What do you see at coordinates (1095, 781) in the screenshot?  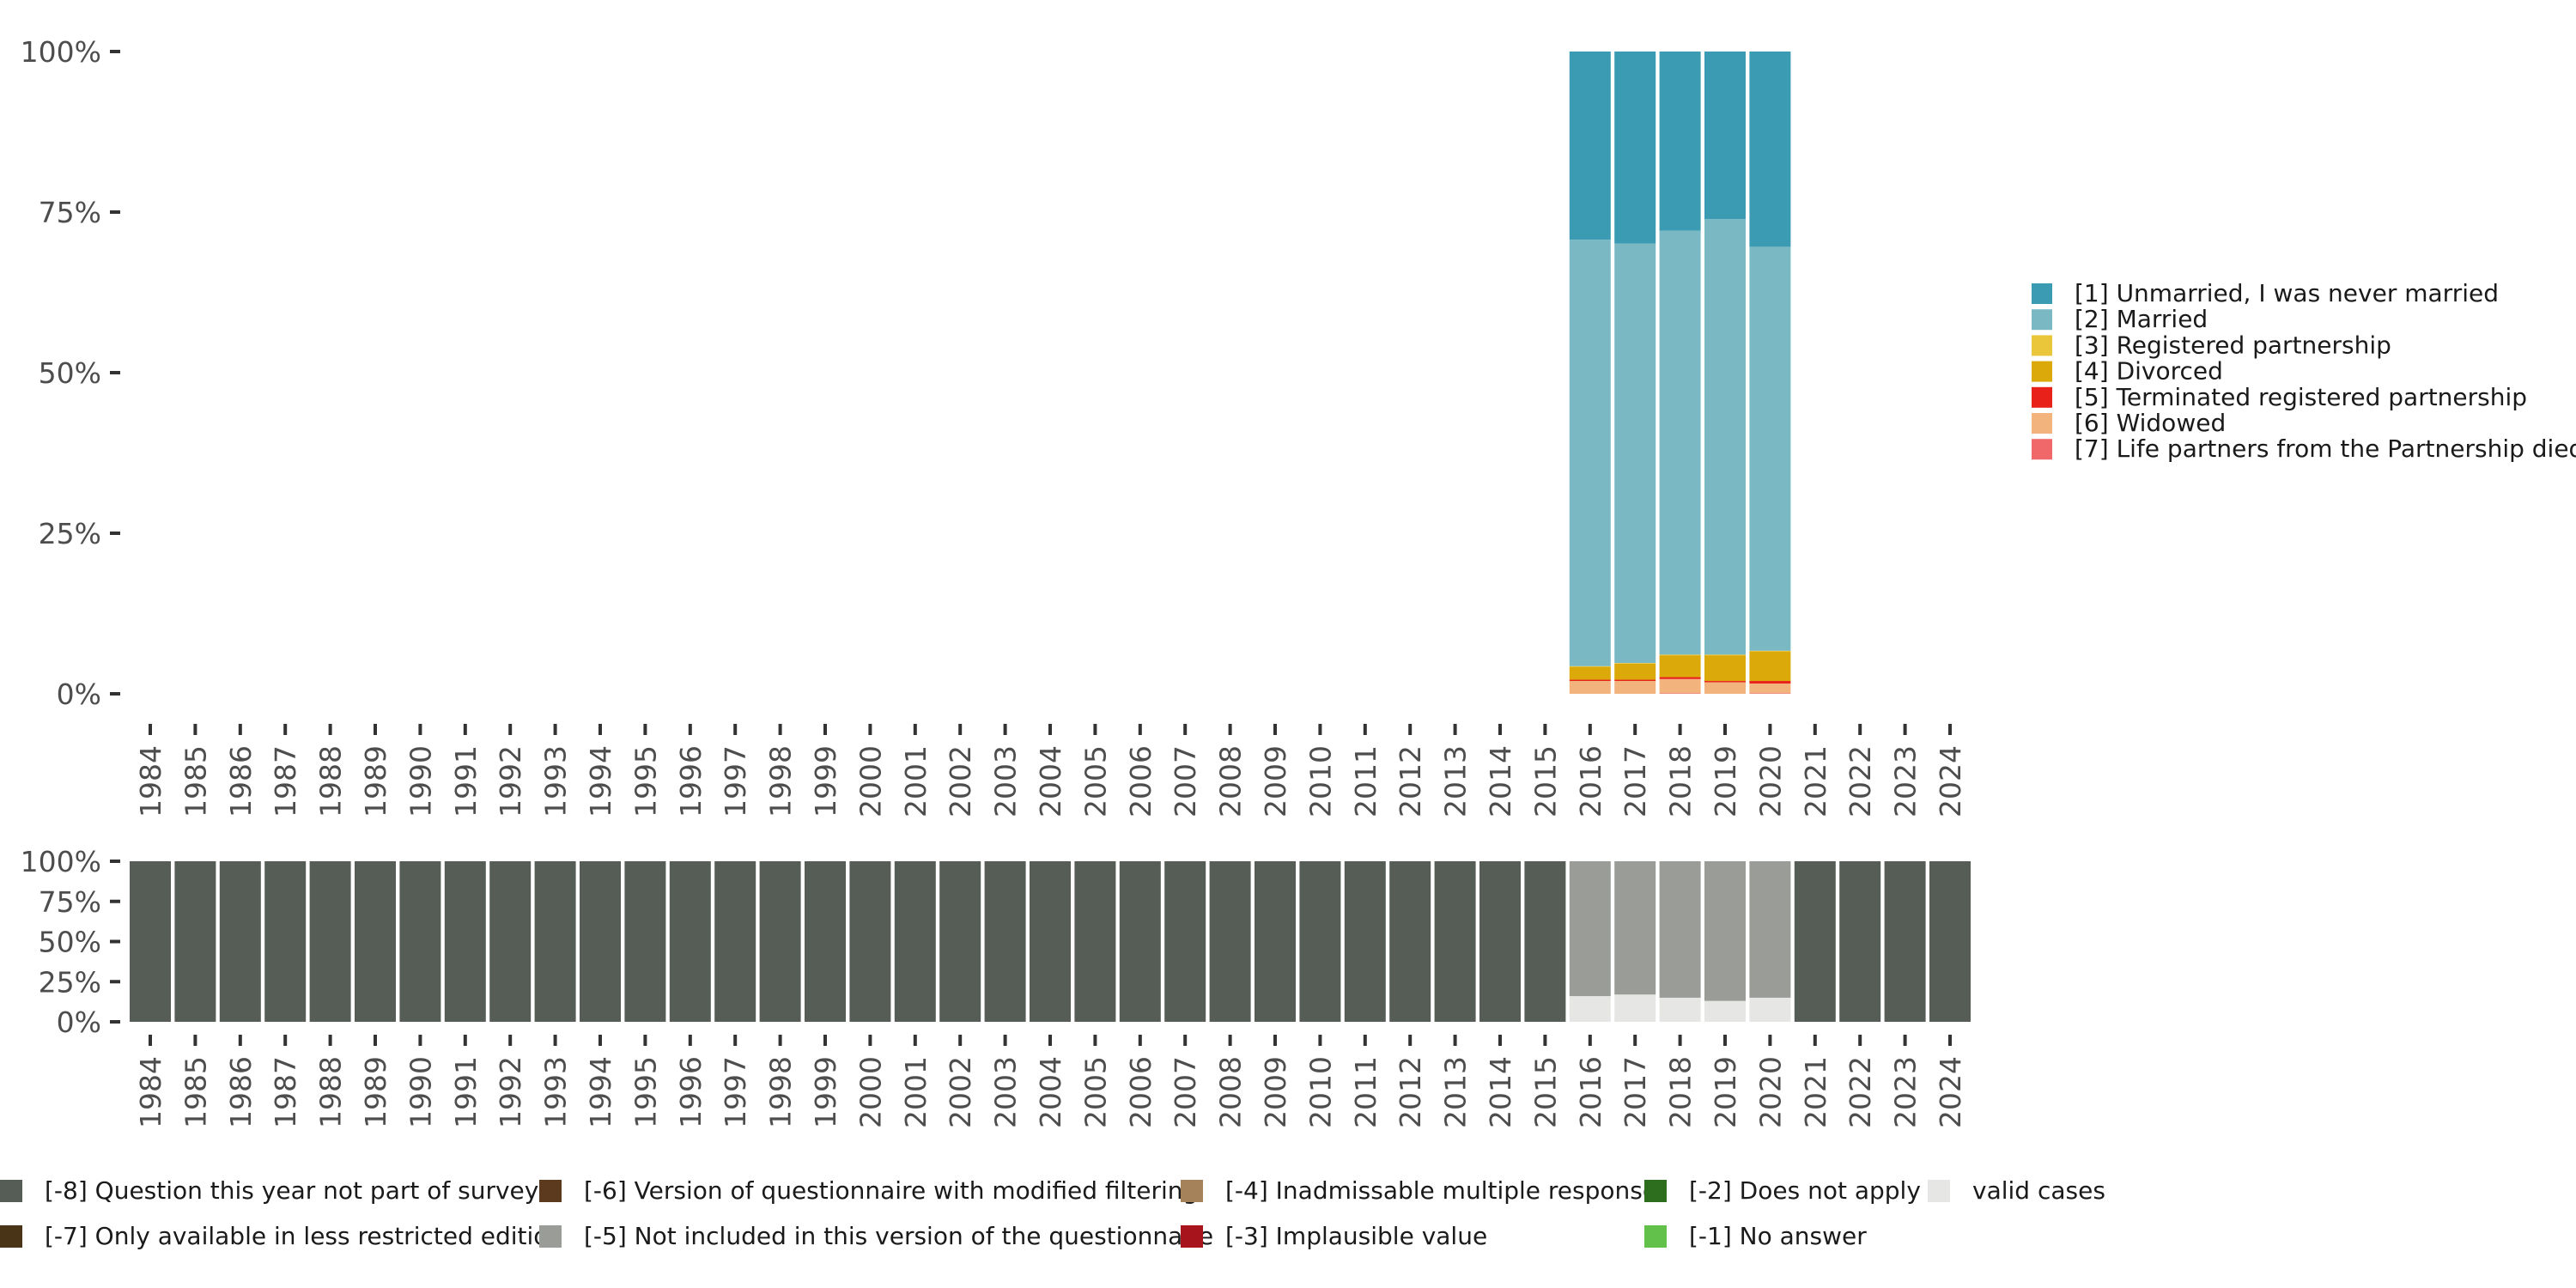 I see `main-x-tick-label: 2005` at bounding box center [1095, 781].